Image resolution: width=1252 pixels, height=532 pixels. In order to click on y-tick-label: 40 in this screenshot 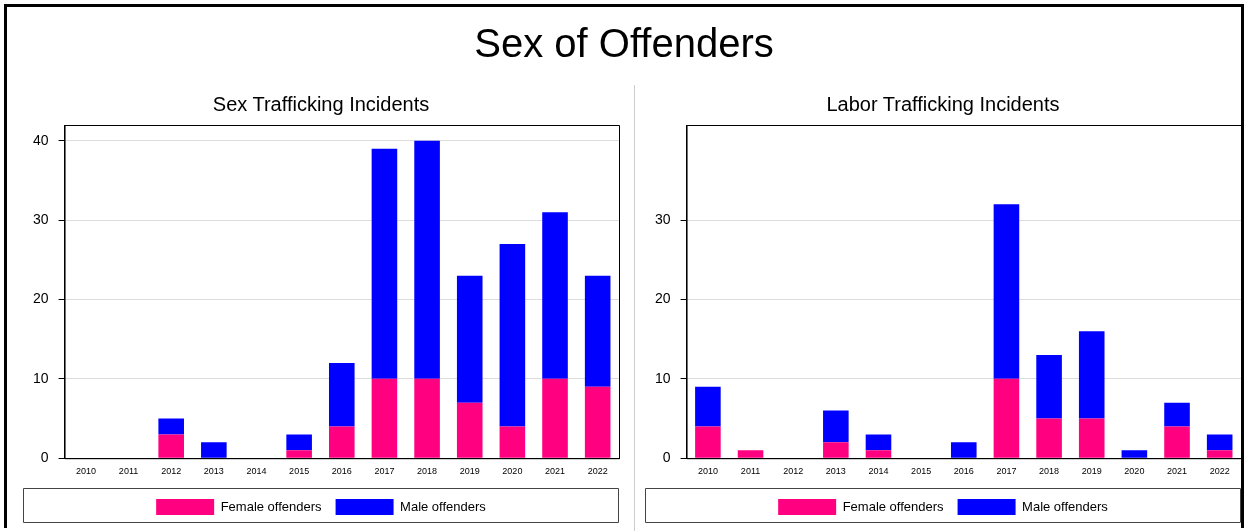, I will do `click(40, 139)`.